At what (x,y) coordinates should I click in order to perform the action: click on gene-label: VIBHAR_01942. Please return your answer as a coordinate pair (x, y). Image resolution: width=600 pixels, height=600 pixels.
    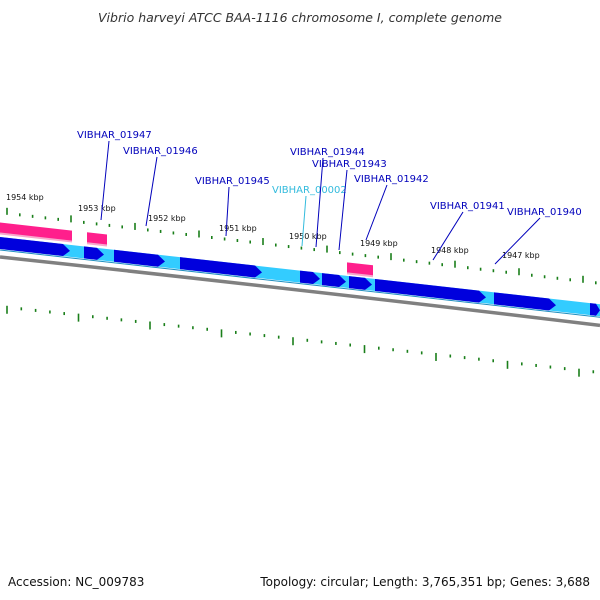
    Looking at the image, I should click on (391, 179).